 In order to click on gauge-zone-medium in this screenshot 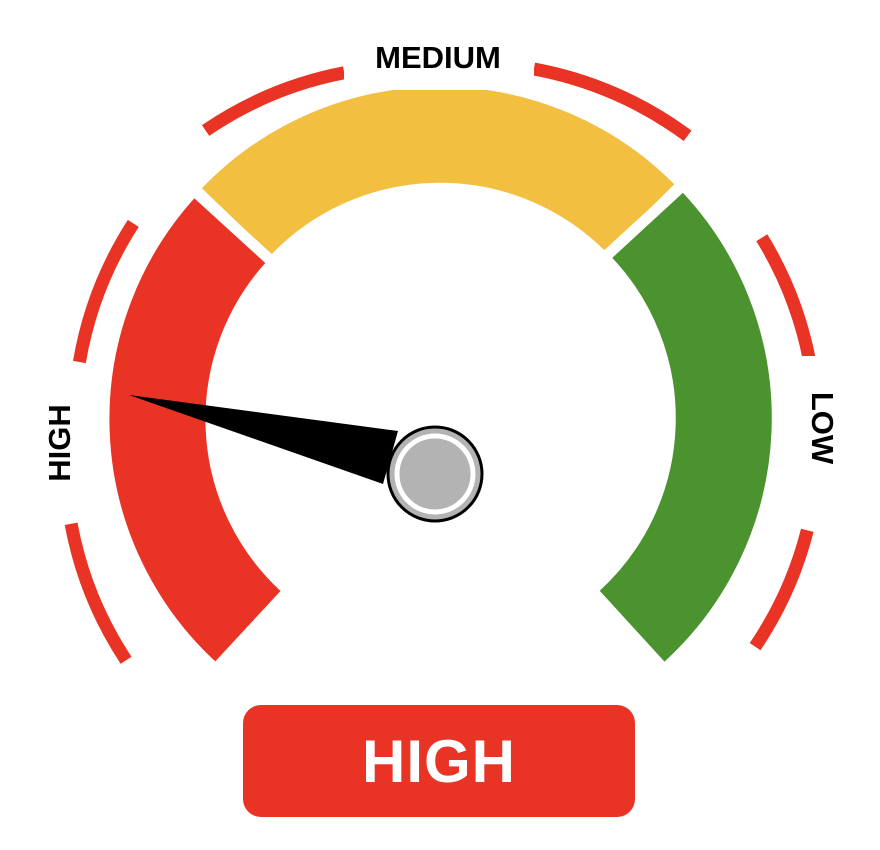, I will do `click(438, 171)`.